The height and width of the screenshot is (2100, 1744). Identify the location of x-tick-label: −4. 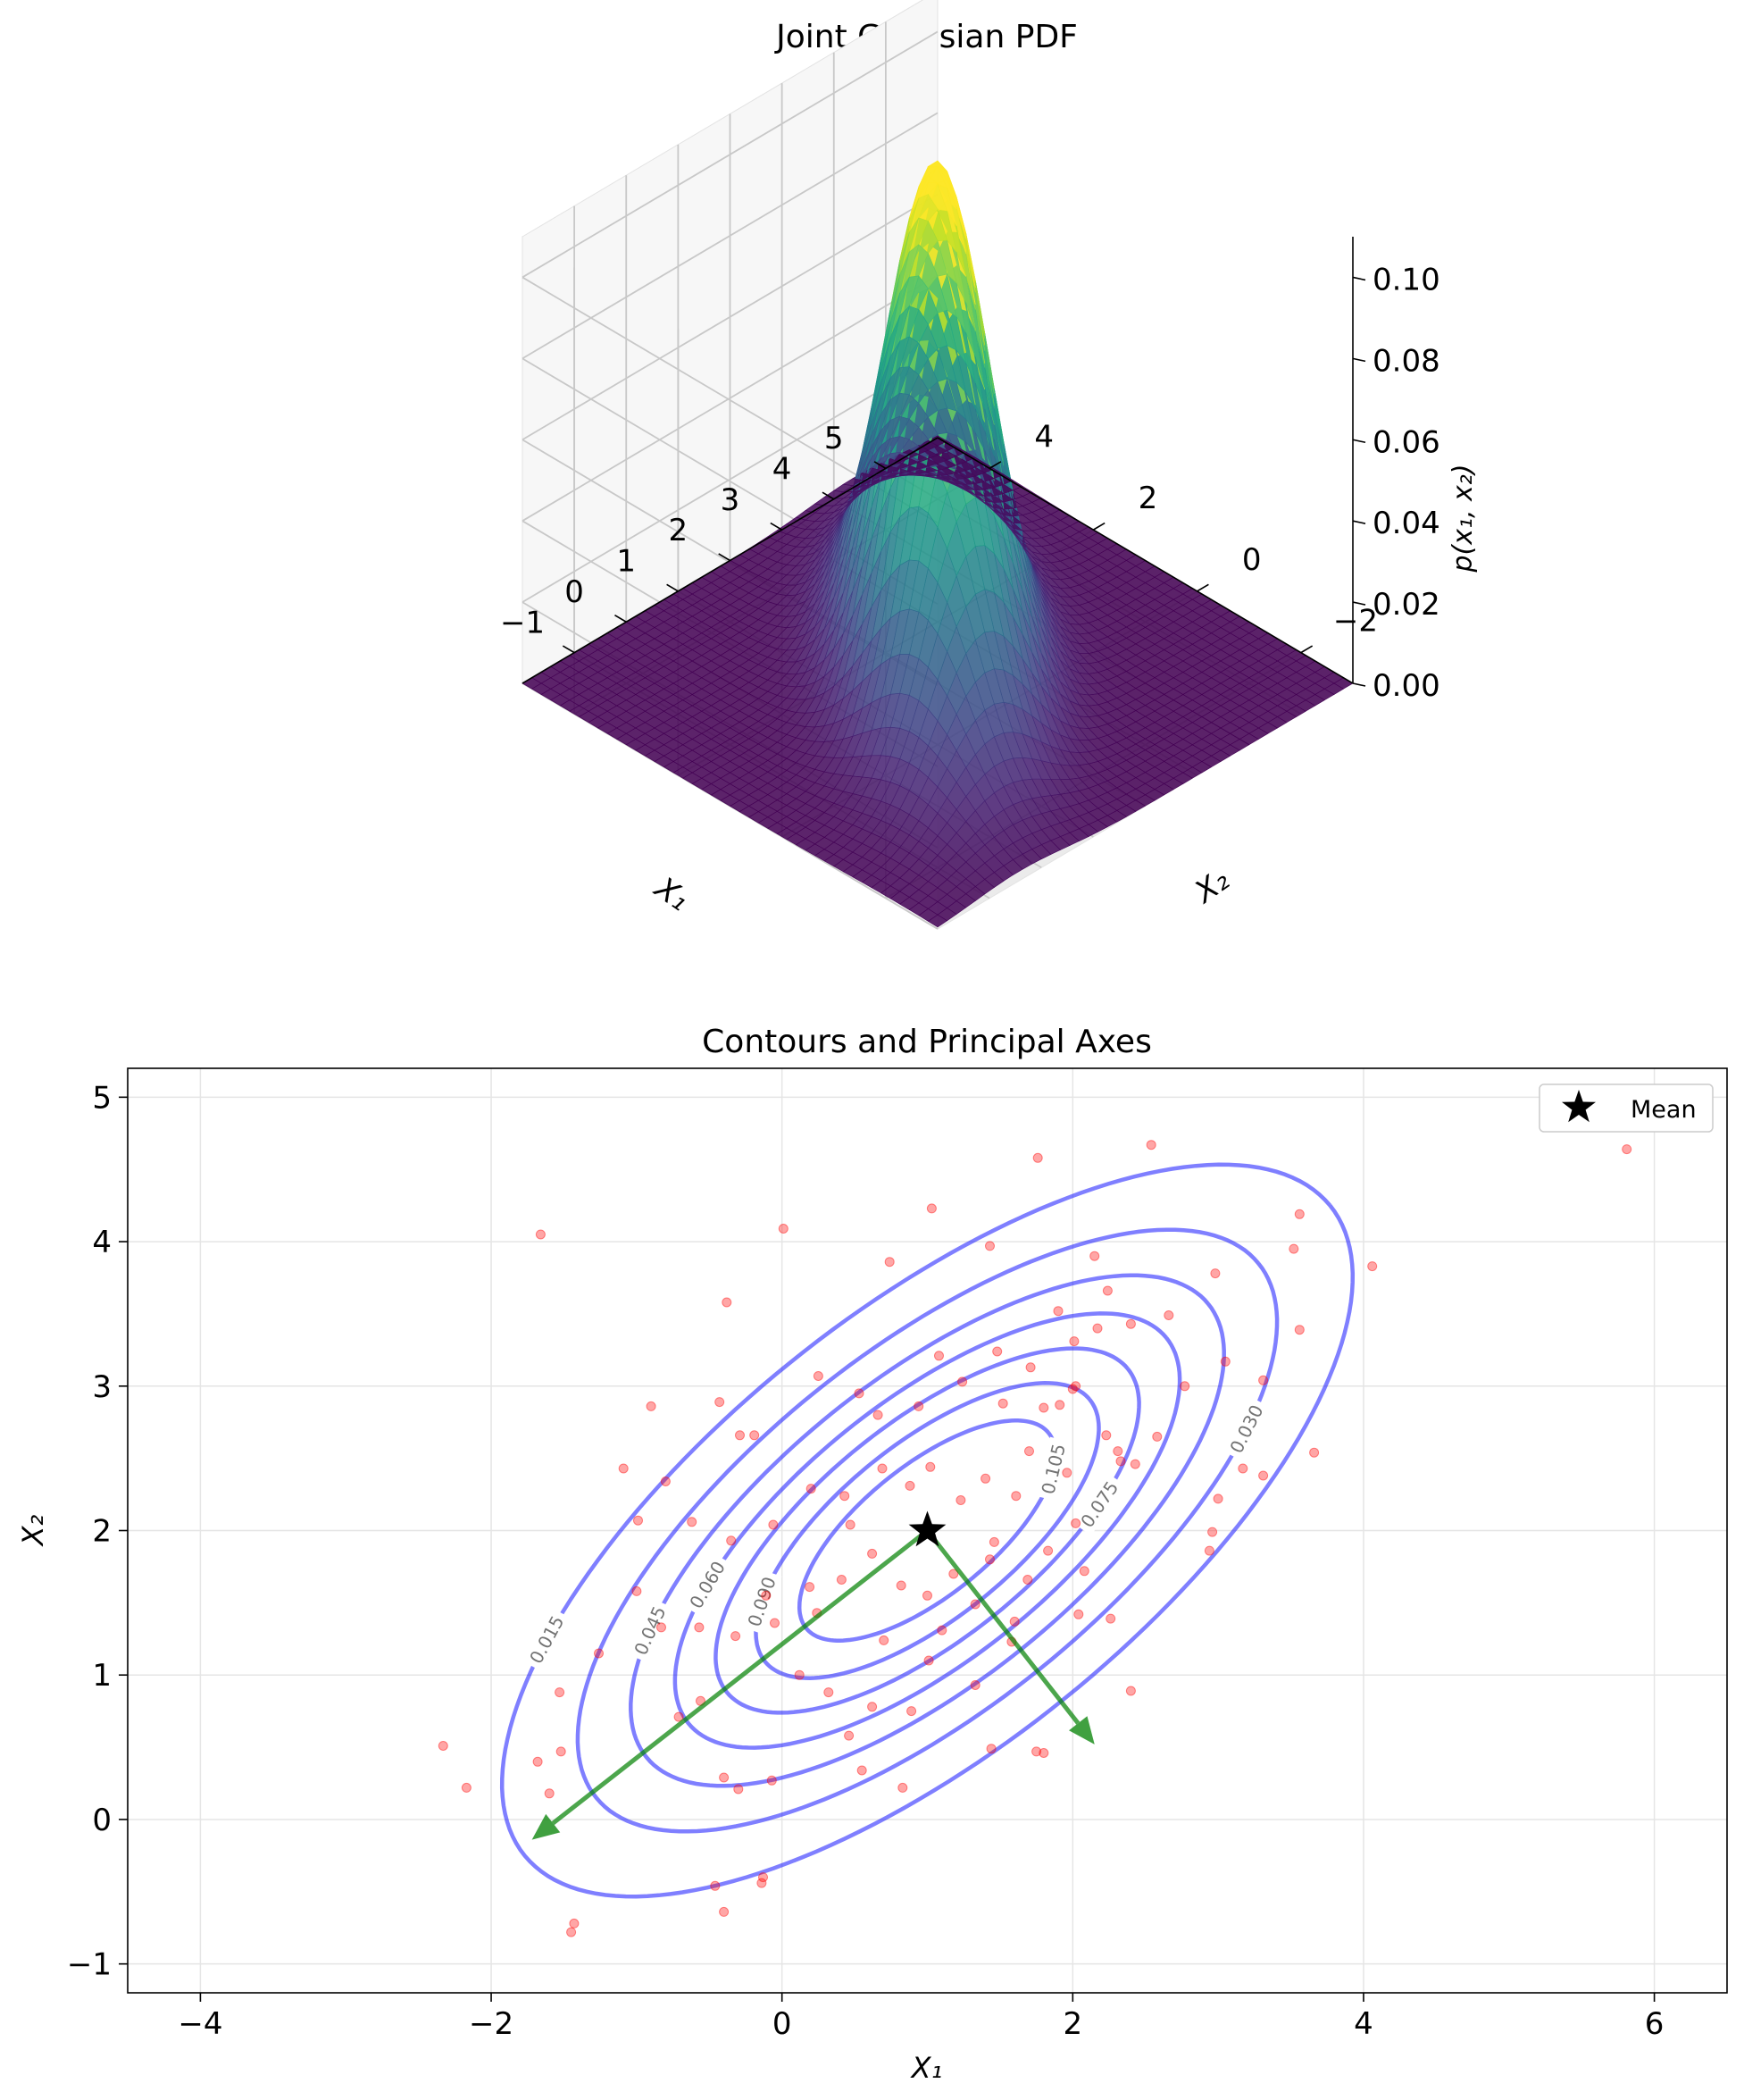
(200, 2024).